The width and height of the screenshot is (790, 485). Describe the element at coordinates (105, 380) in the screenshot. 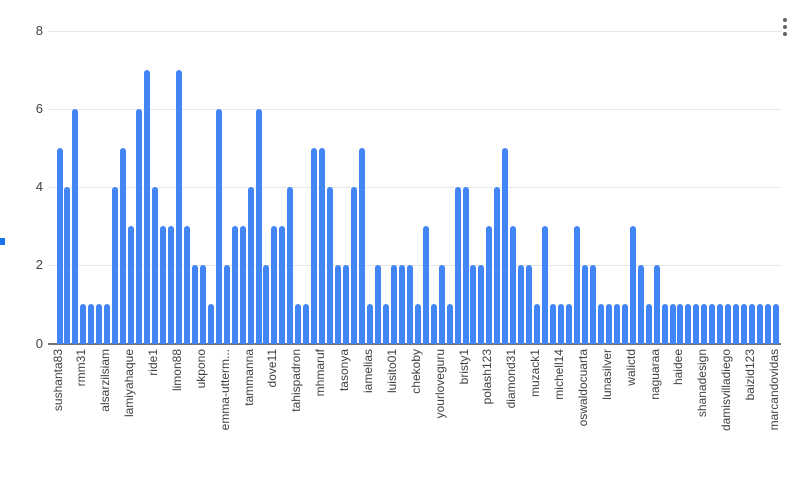

I see `x-tick-label: alsarzilsiam` at that location.